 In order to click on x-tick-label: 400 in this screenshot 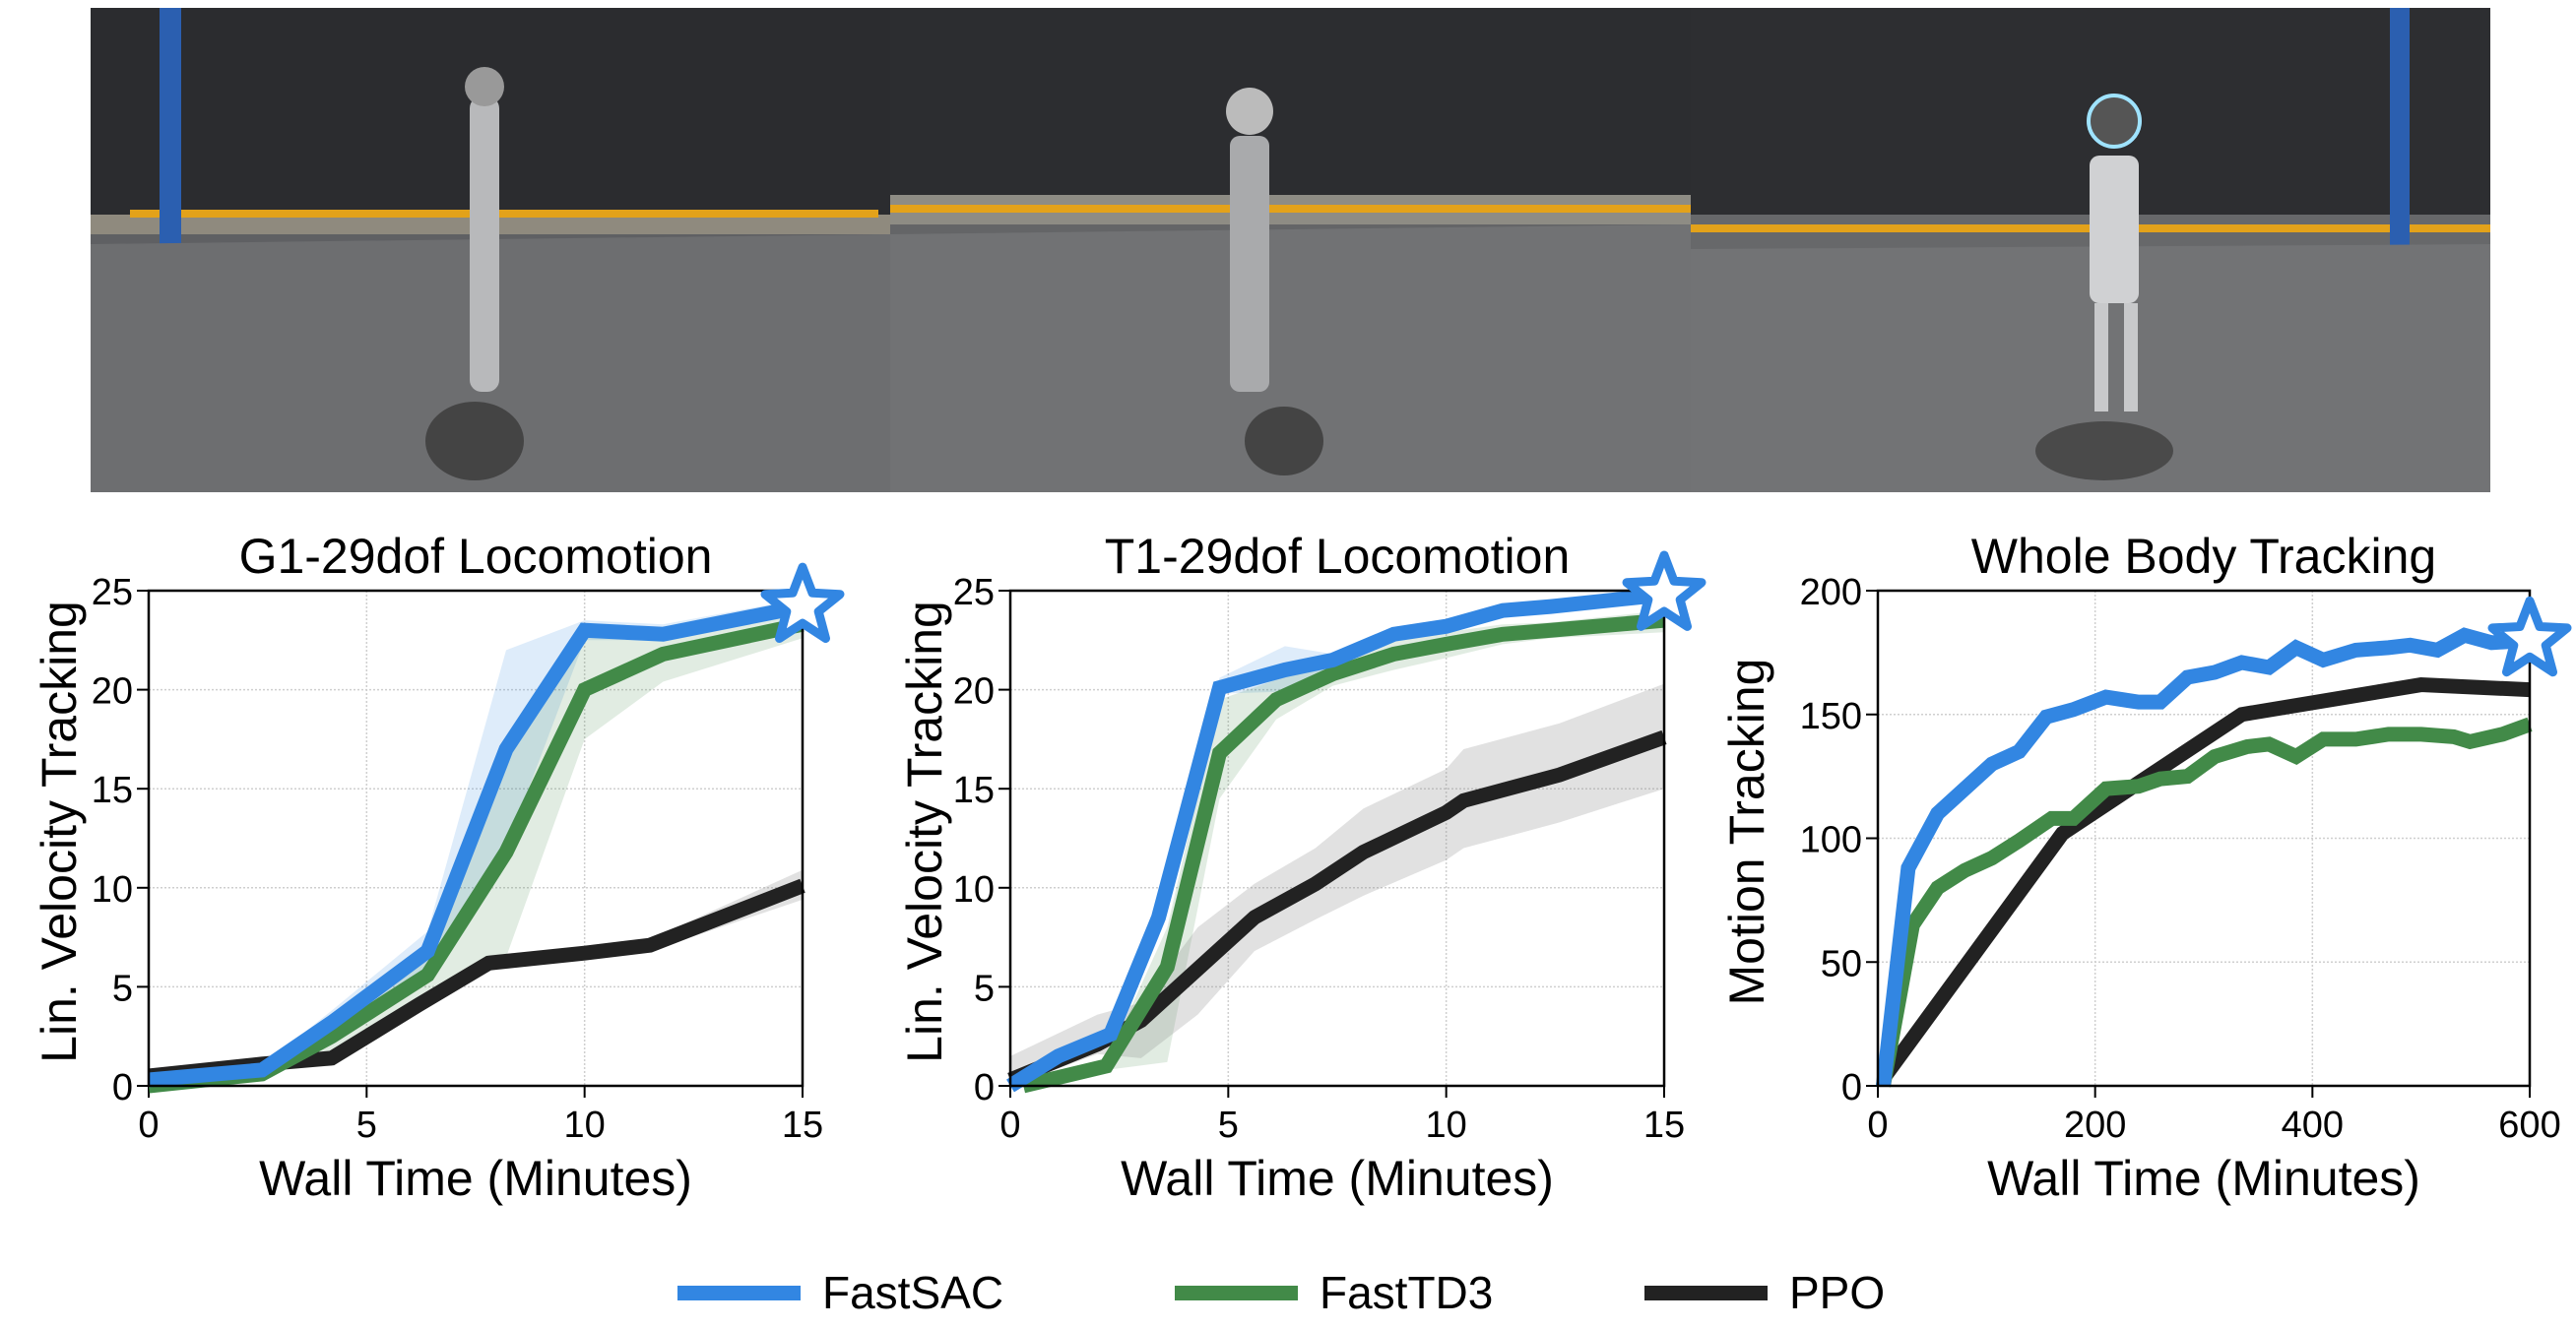, I will do `click(2313, 1125)`.